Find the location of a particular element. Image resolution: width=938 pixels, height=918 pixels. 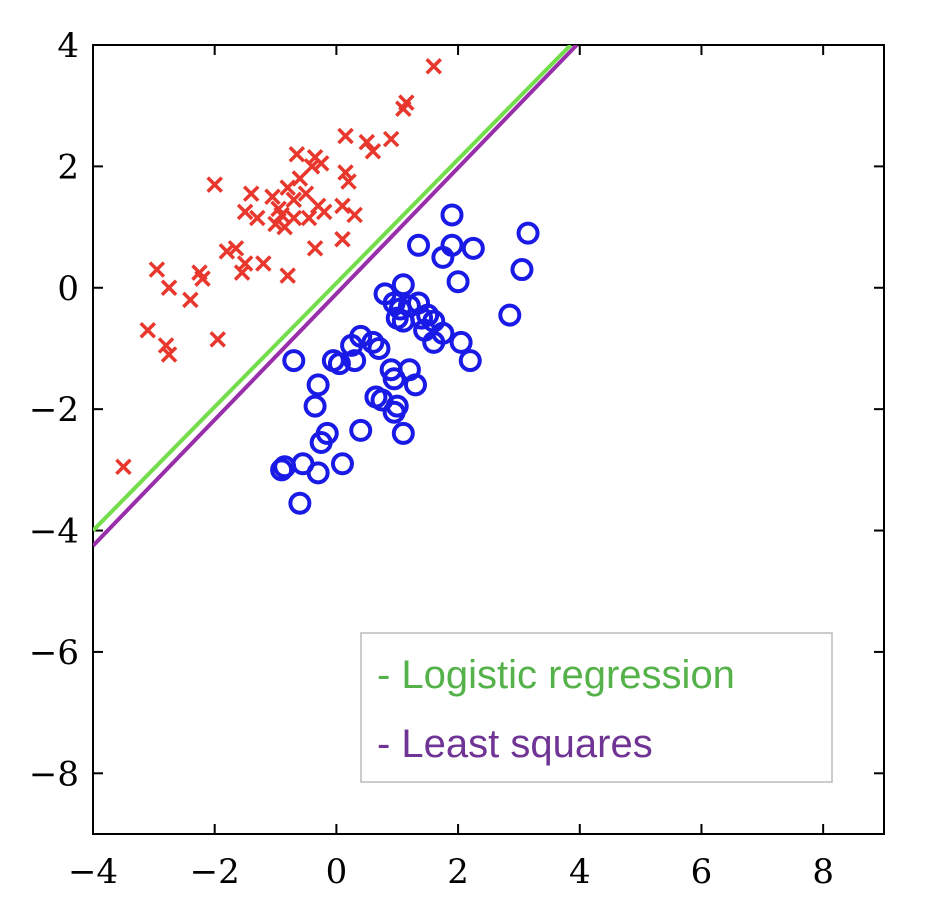

x-tick-label: 4 is located at coordinates (580, 872).